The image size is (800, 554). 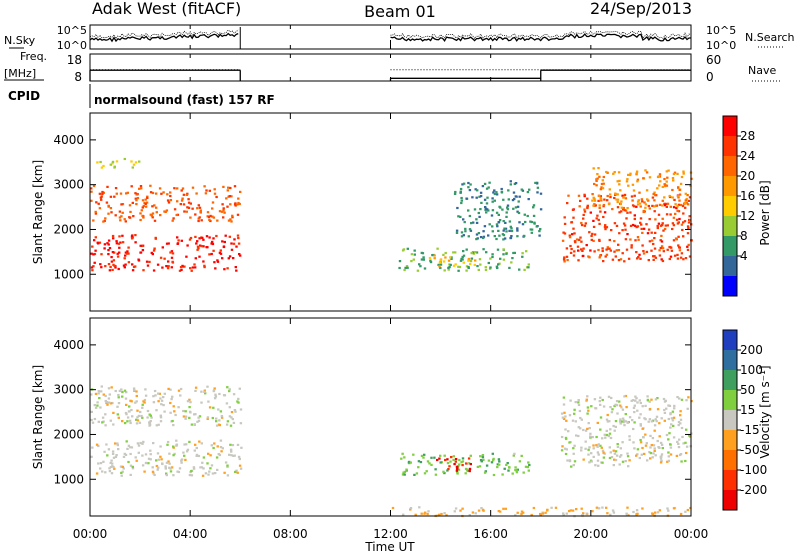 I want to click on power-ytick-label-3: 1000, so click(x=68, y=274).